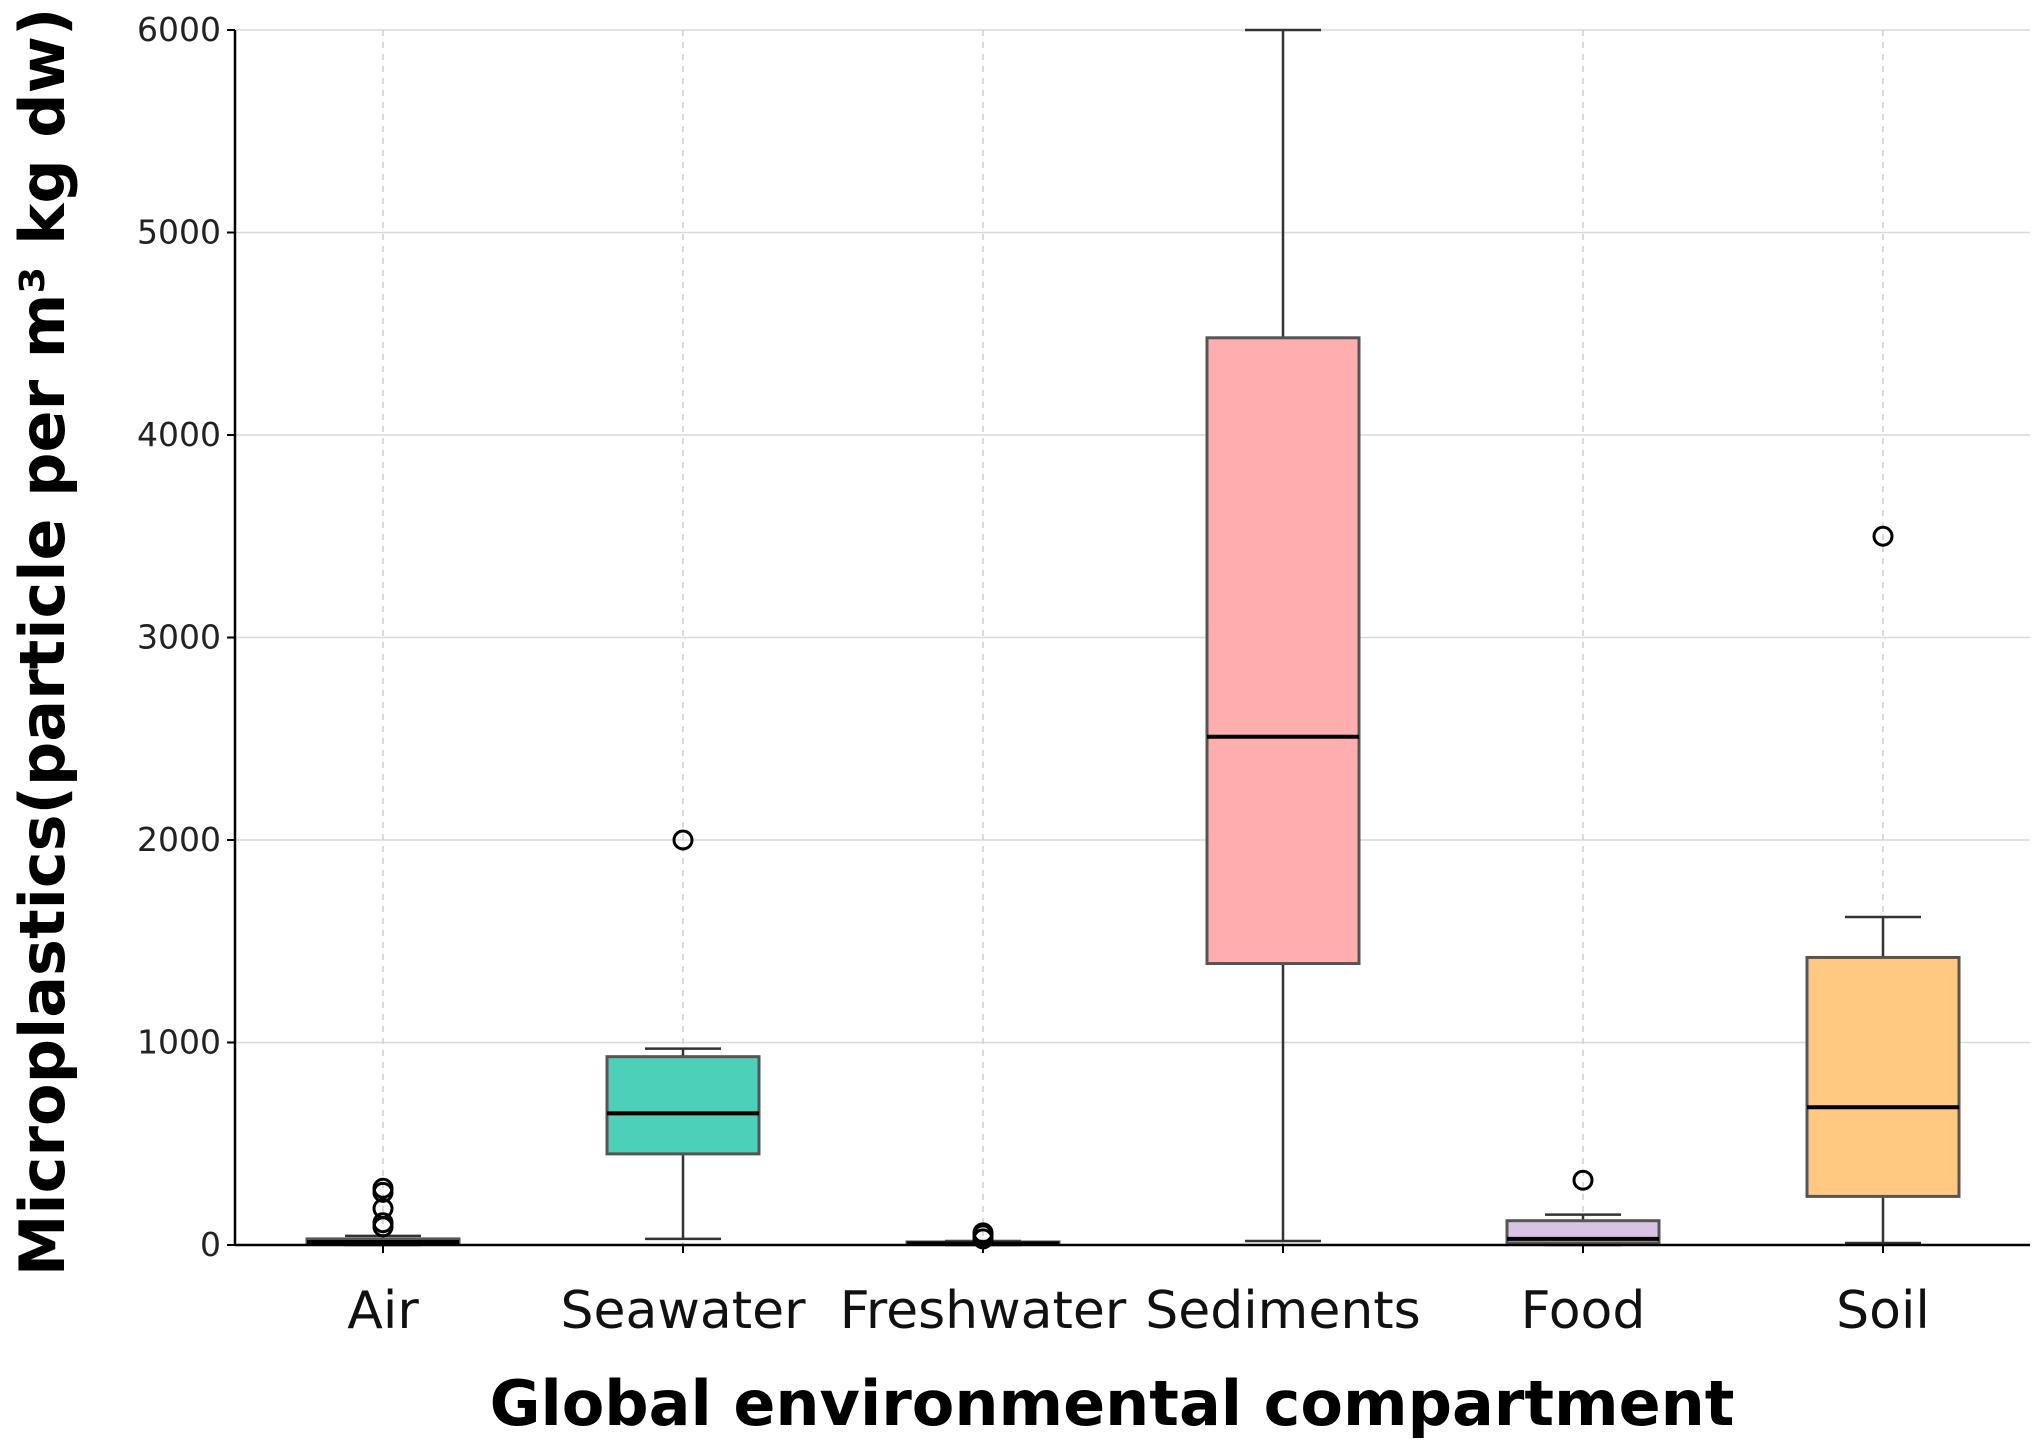  What do you see at coordinates (179, 1042) in the screenshot?
I see `y-tick-label: 1000` at bounding box center [179, 1042].